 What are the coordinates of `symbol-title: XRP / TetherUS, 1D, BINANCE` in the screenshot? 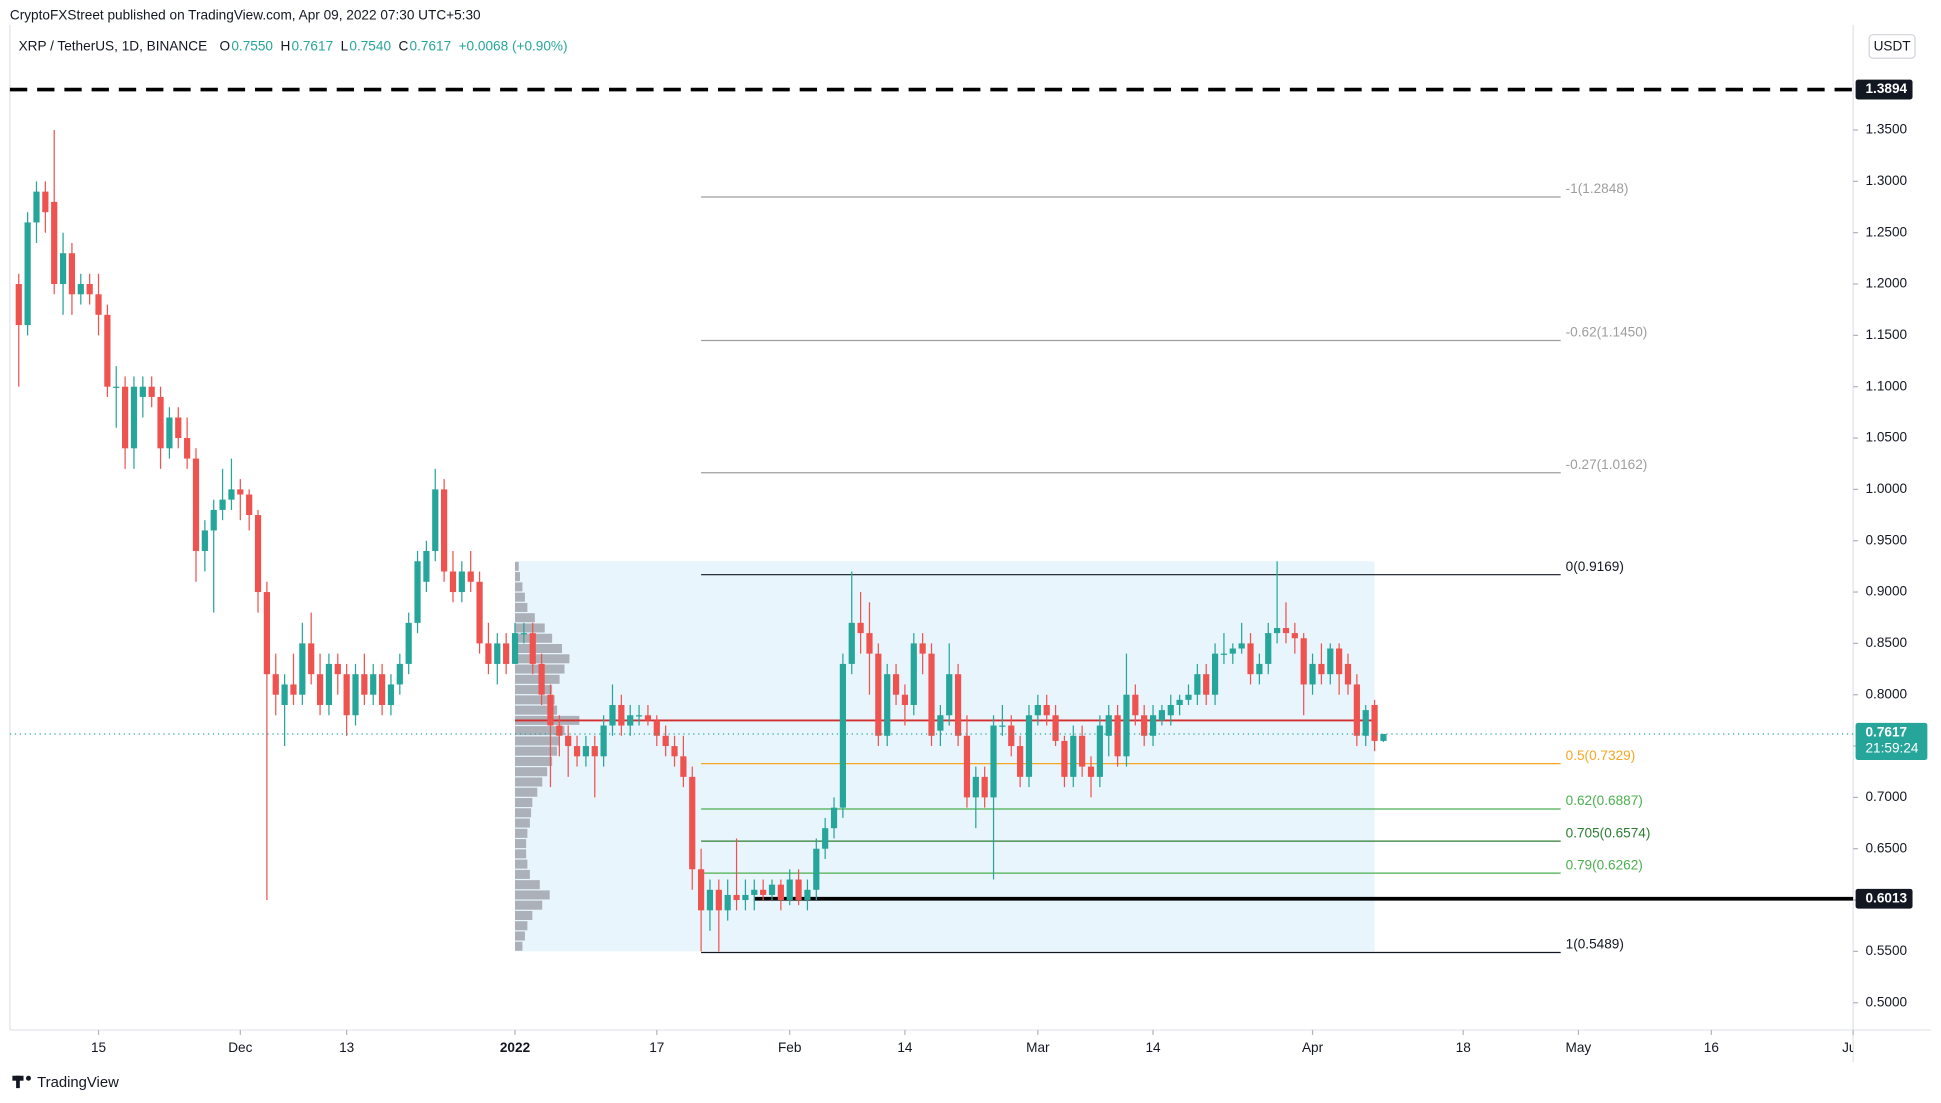 It's located at (113, 46).